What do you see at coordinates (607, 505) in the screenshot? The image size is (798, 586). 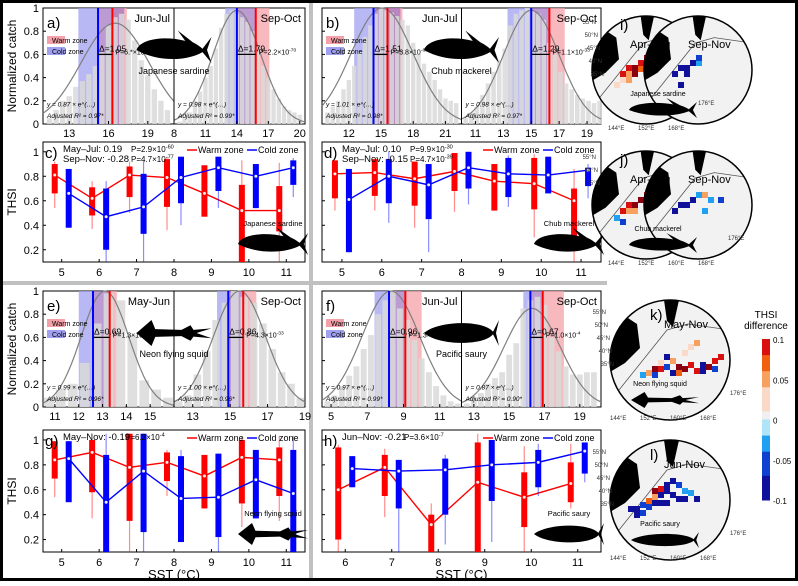 I see `latitude-label: 35°N` at bounding box center [607, 505].